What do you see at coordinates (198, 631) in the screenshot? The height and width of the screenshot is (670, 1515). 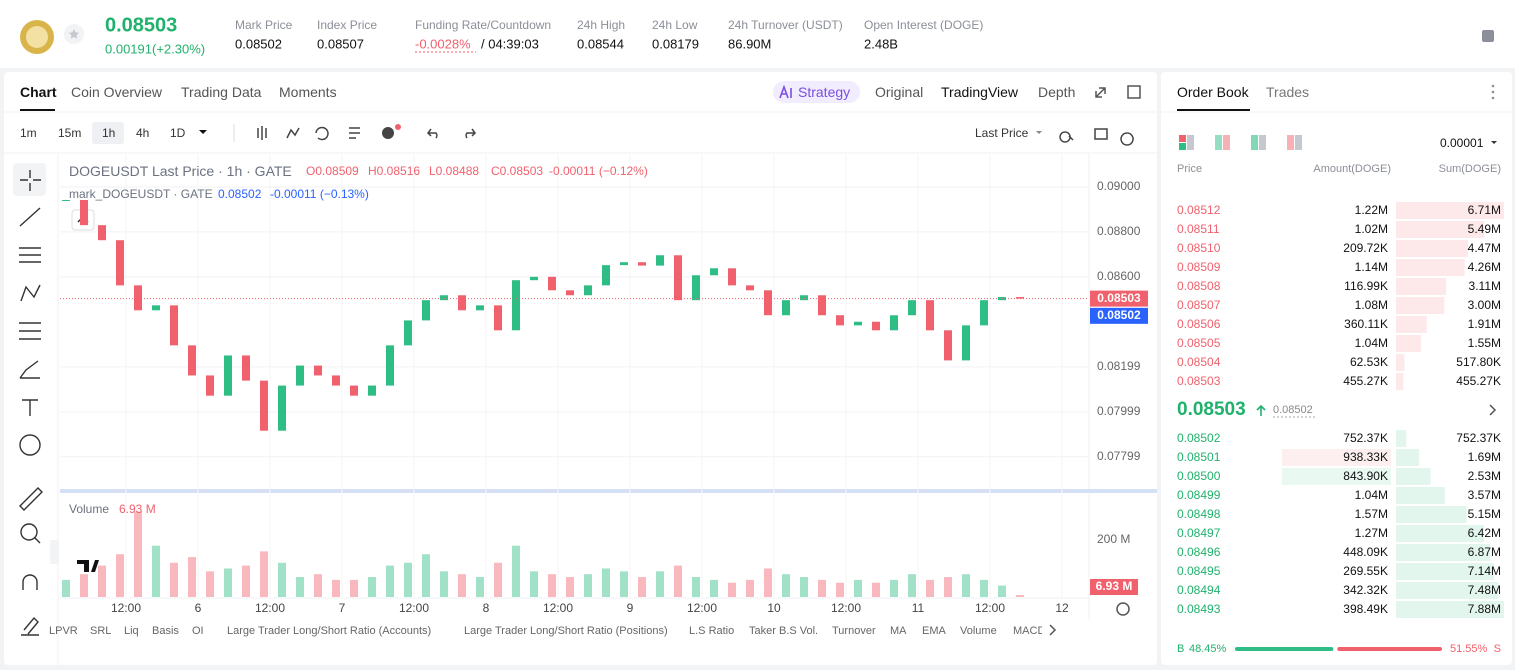 I see `indicator: OI` at bounding box center [198, 631].